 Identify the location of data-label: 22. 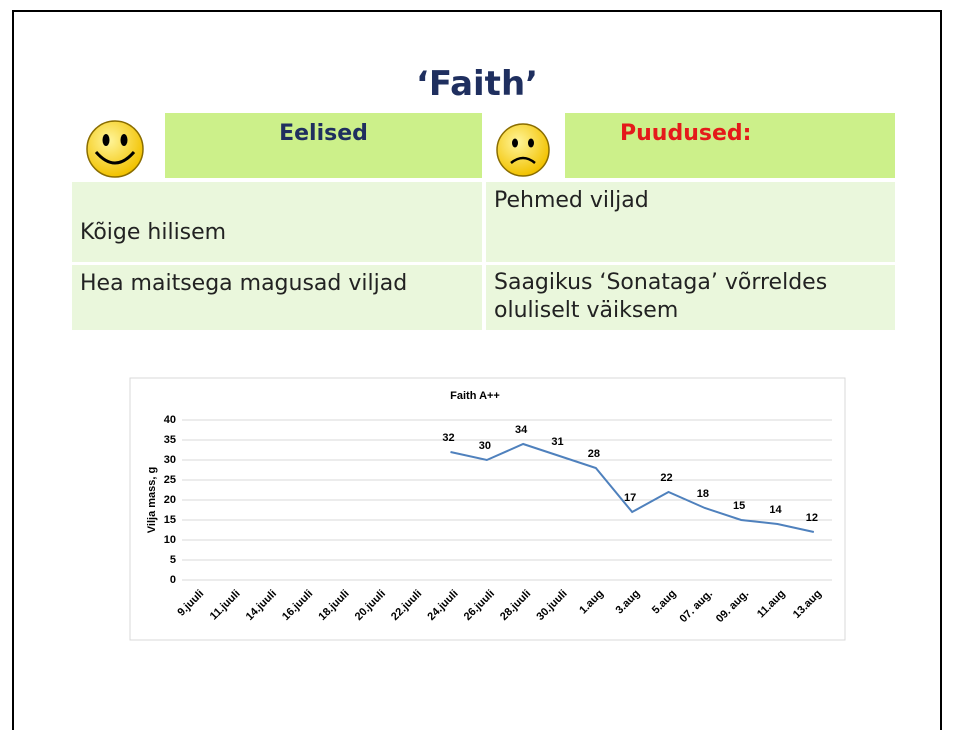
(666, 478).